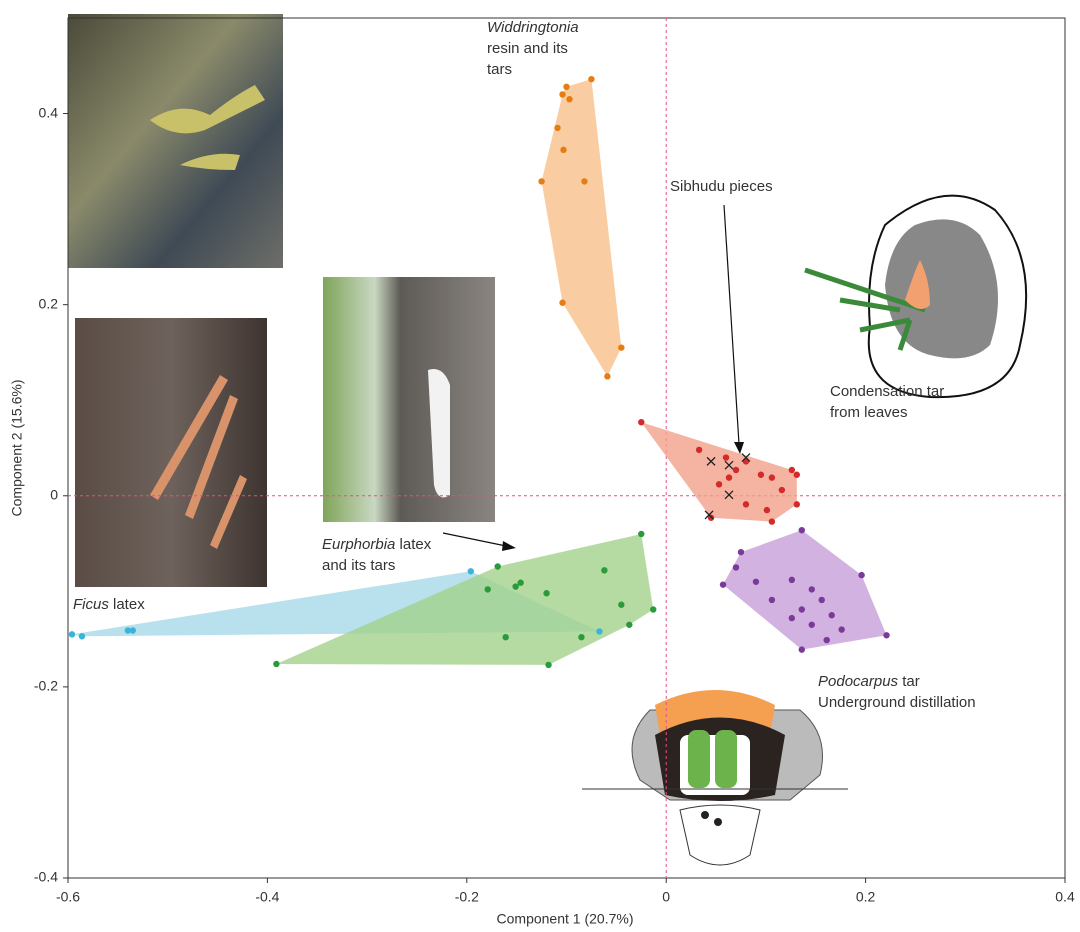  I want to click on annotation: Condensation tar, so click(887, 391).